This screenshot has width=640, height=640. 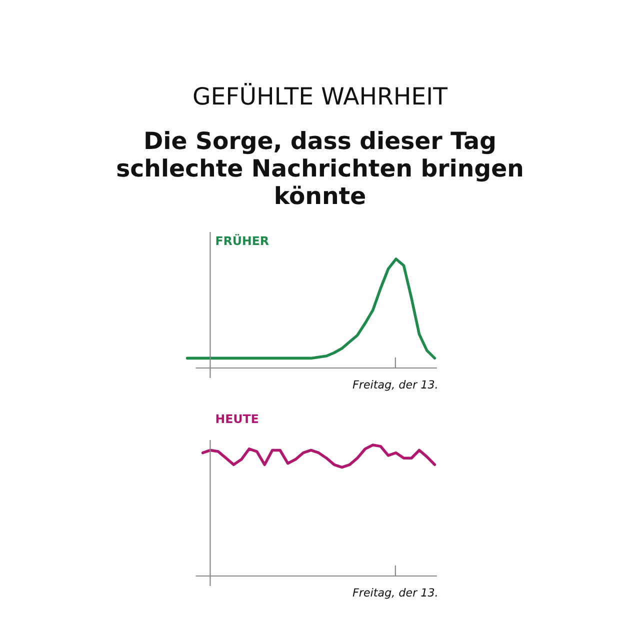 I want to click on chart-subtitle: Die Sorge, dass dieser Tag schlechte Nachrichten bringen könnte, so click(x=319, y=167).